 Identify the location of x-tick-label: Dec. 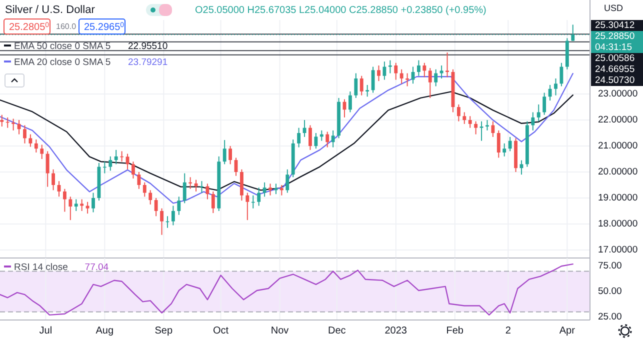
(337, 331).